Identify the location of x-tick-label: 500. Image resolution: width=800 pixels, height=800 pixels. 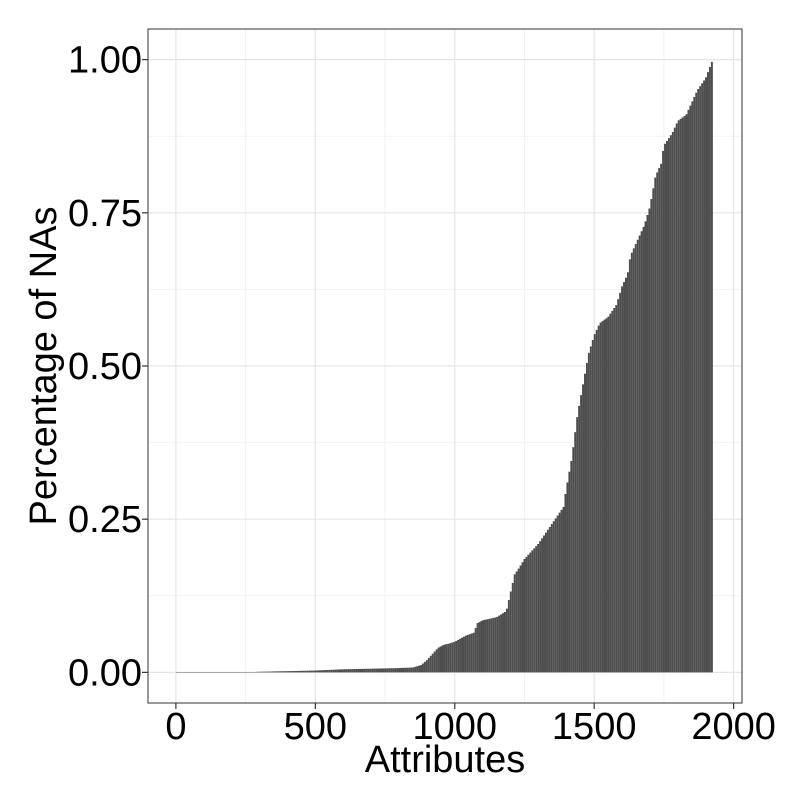
(315, 727).